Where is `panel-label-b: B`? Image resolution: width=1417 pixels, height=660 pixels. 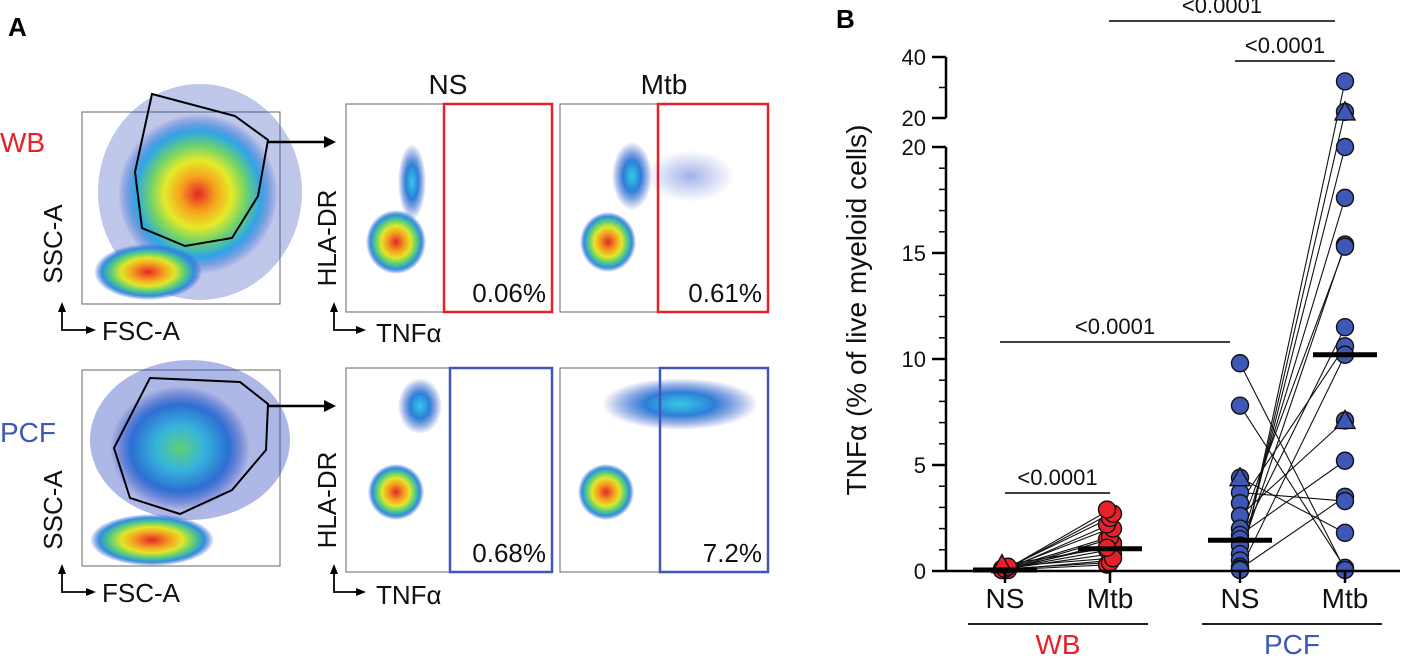
panel-label-b: B is located at coordinates (845, 19).